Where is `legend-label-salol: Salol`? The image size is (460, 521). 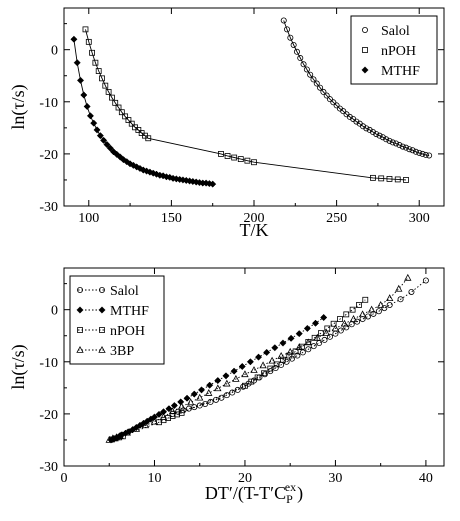
legend-label-salol: Salol is located at coordinates (395, 31).